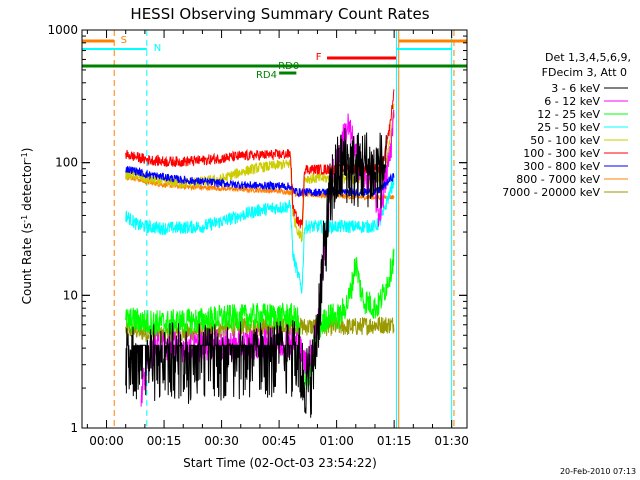  I want to click on annotation-label-s: S, so click(124, 40).